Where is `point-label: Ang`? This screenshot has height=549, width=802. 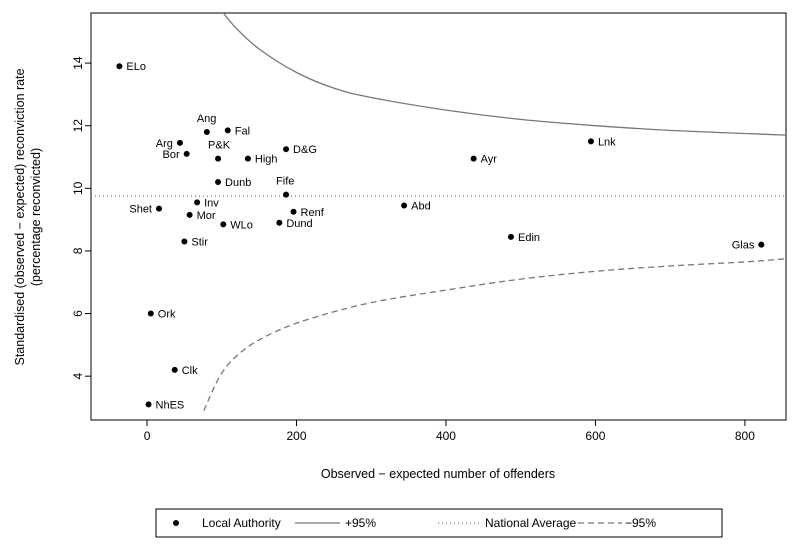
point-label: Ang is located at coordinates (207, 119).